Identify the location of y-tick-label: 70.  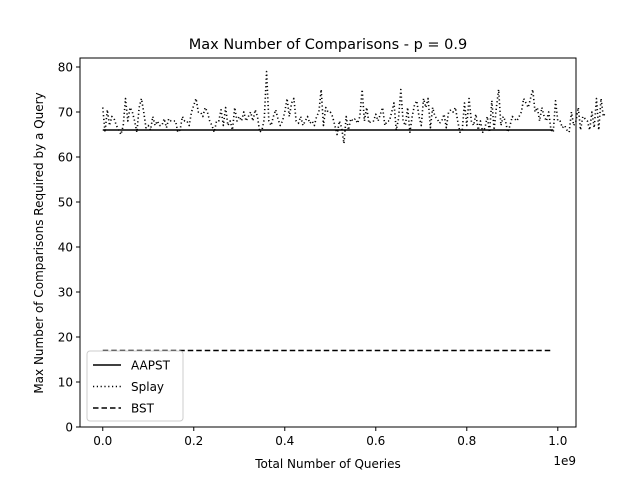
(65, 112).